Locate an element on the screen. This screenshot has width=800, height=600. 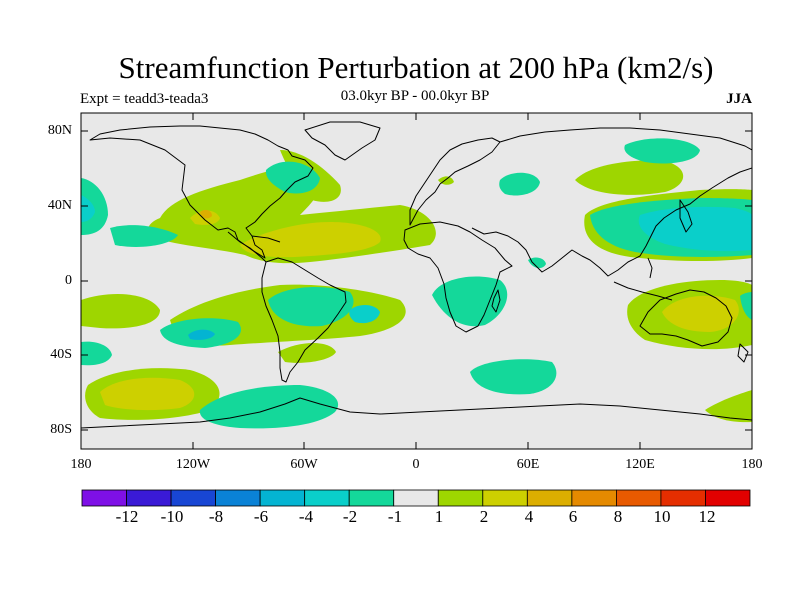
contour-pos1-patagonia is located at coordinates (307, 353).